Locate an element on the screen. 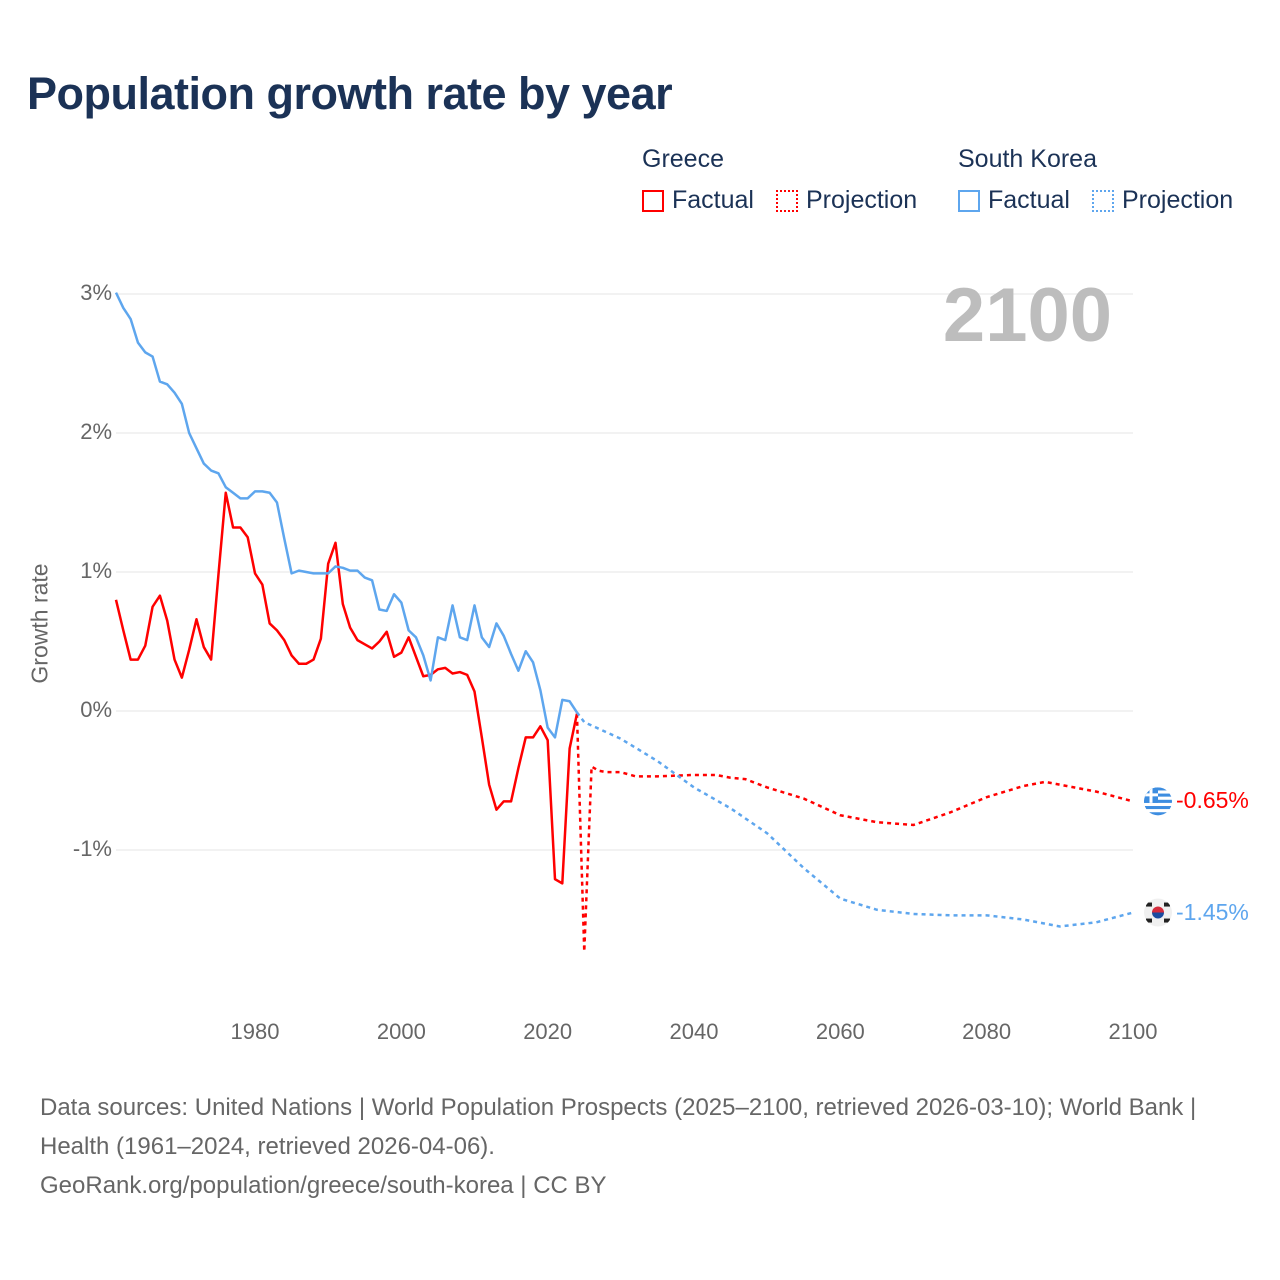 The width and height of the screenshot is (1280, 1280). series-factual-south-korea is located at coordinates (346, 515).